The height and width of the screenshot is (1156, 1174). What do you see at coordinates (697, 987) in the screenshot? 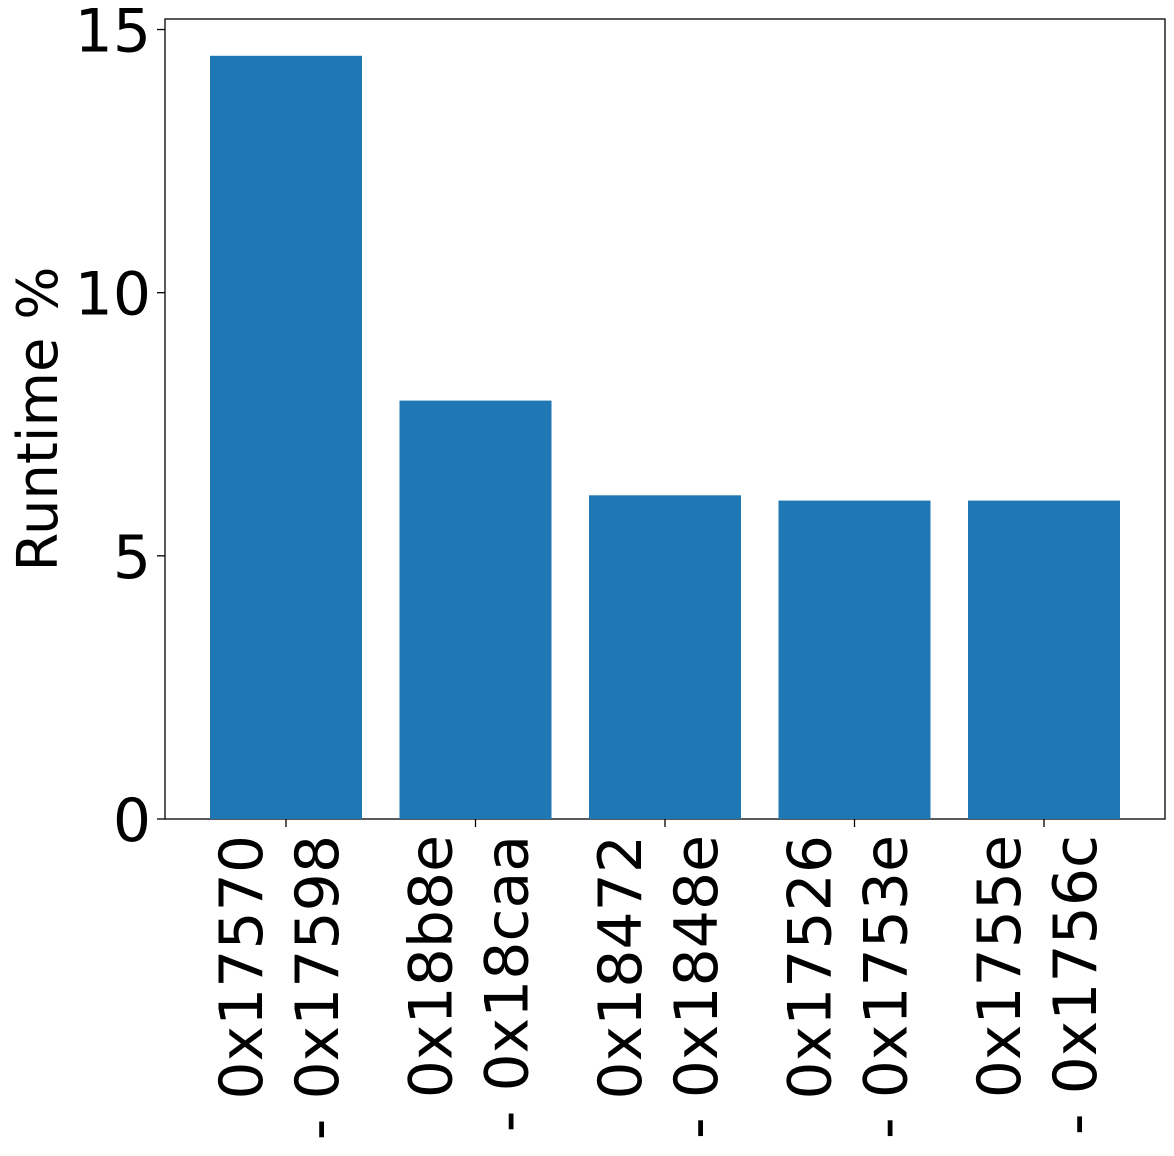
I see `x-tick-label-line: - 0x1848e` at bounding box center [697, 987].